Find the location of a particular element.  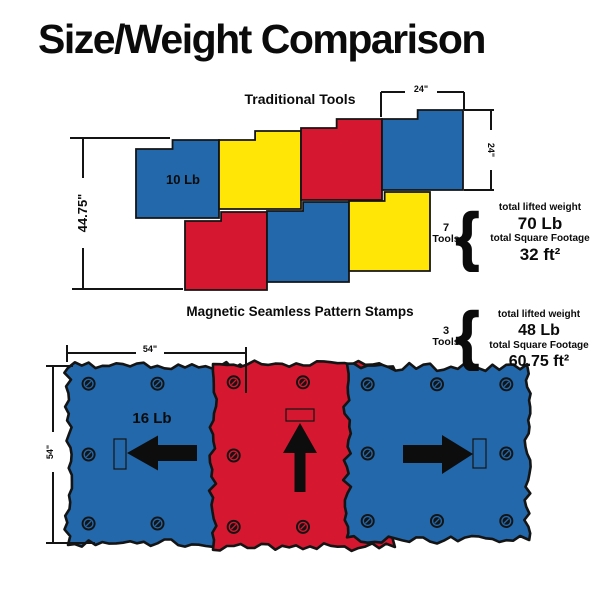

magnetic-stamps-heading: Magnetic Seamless Pattern Stamps is located at coordinates (300, 311).